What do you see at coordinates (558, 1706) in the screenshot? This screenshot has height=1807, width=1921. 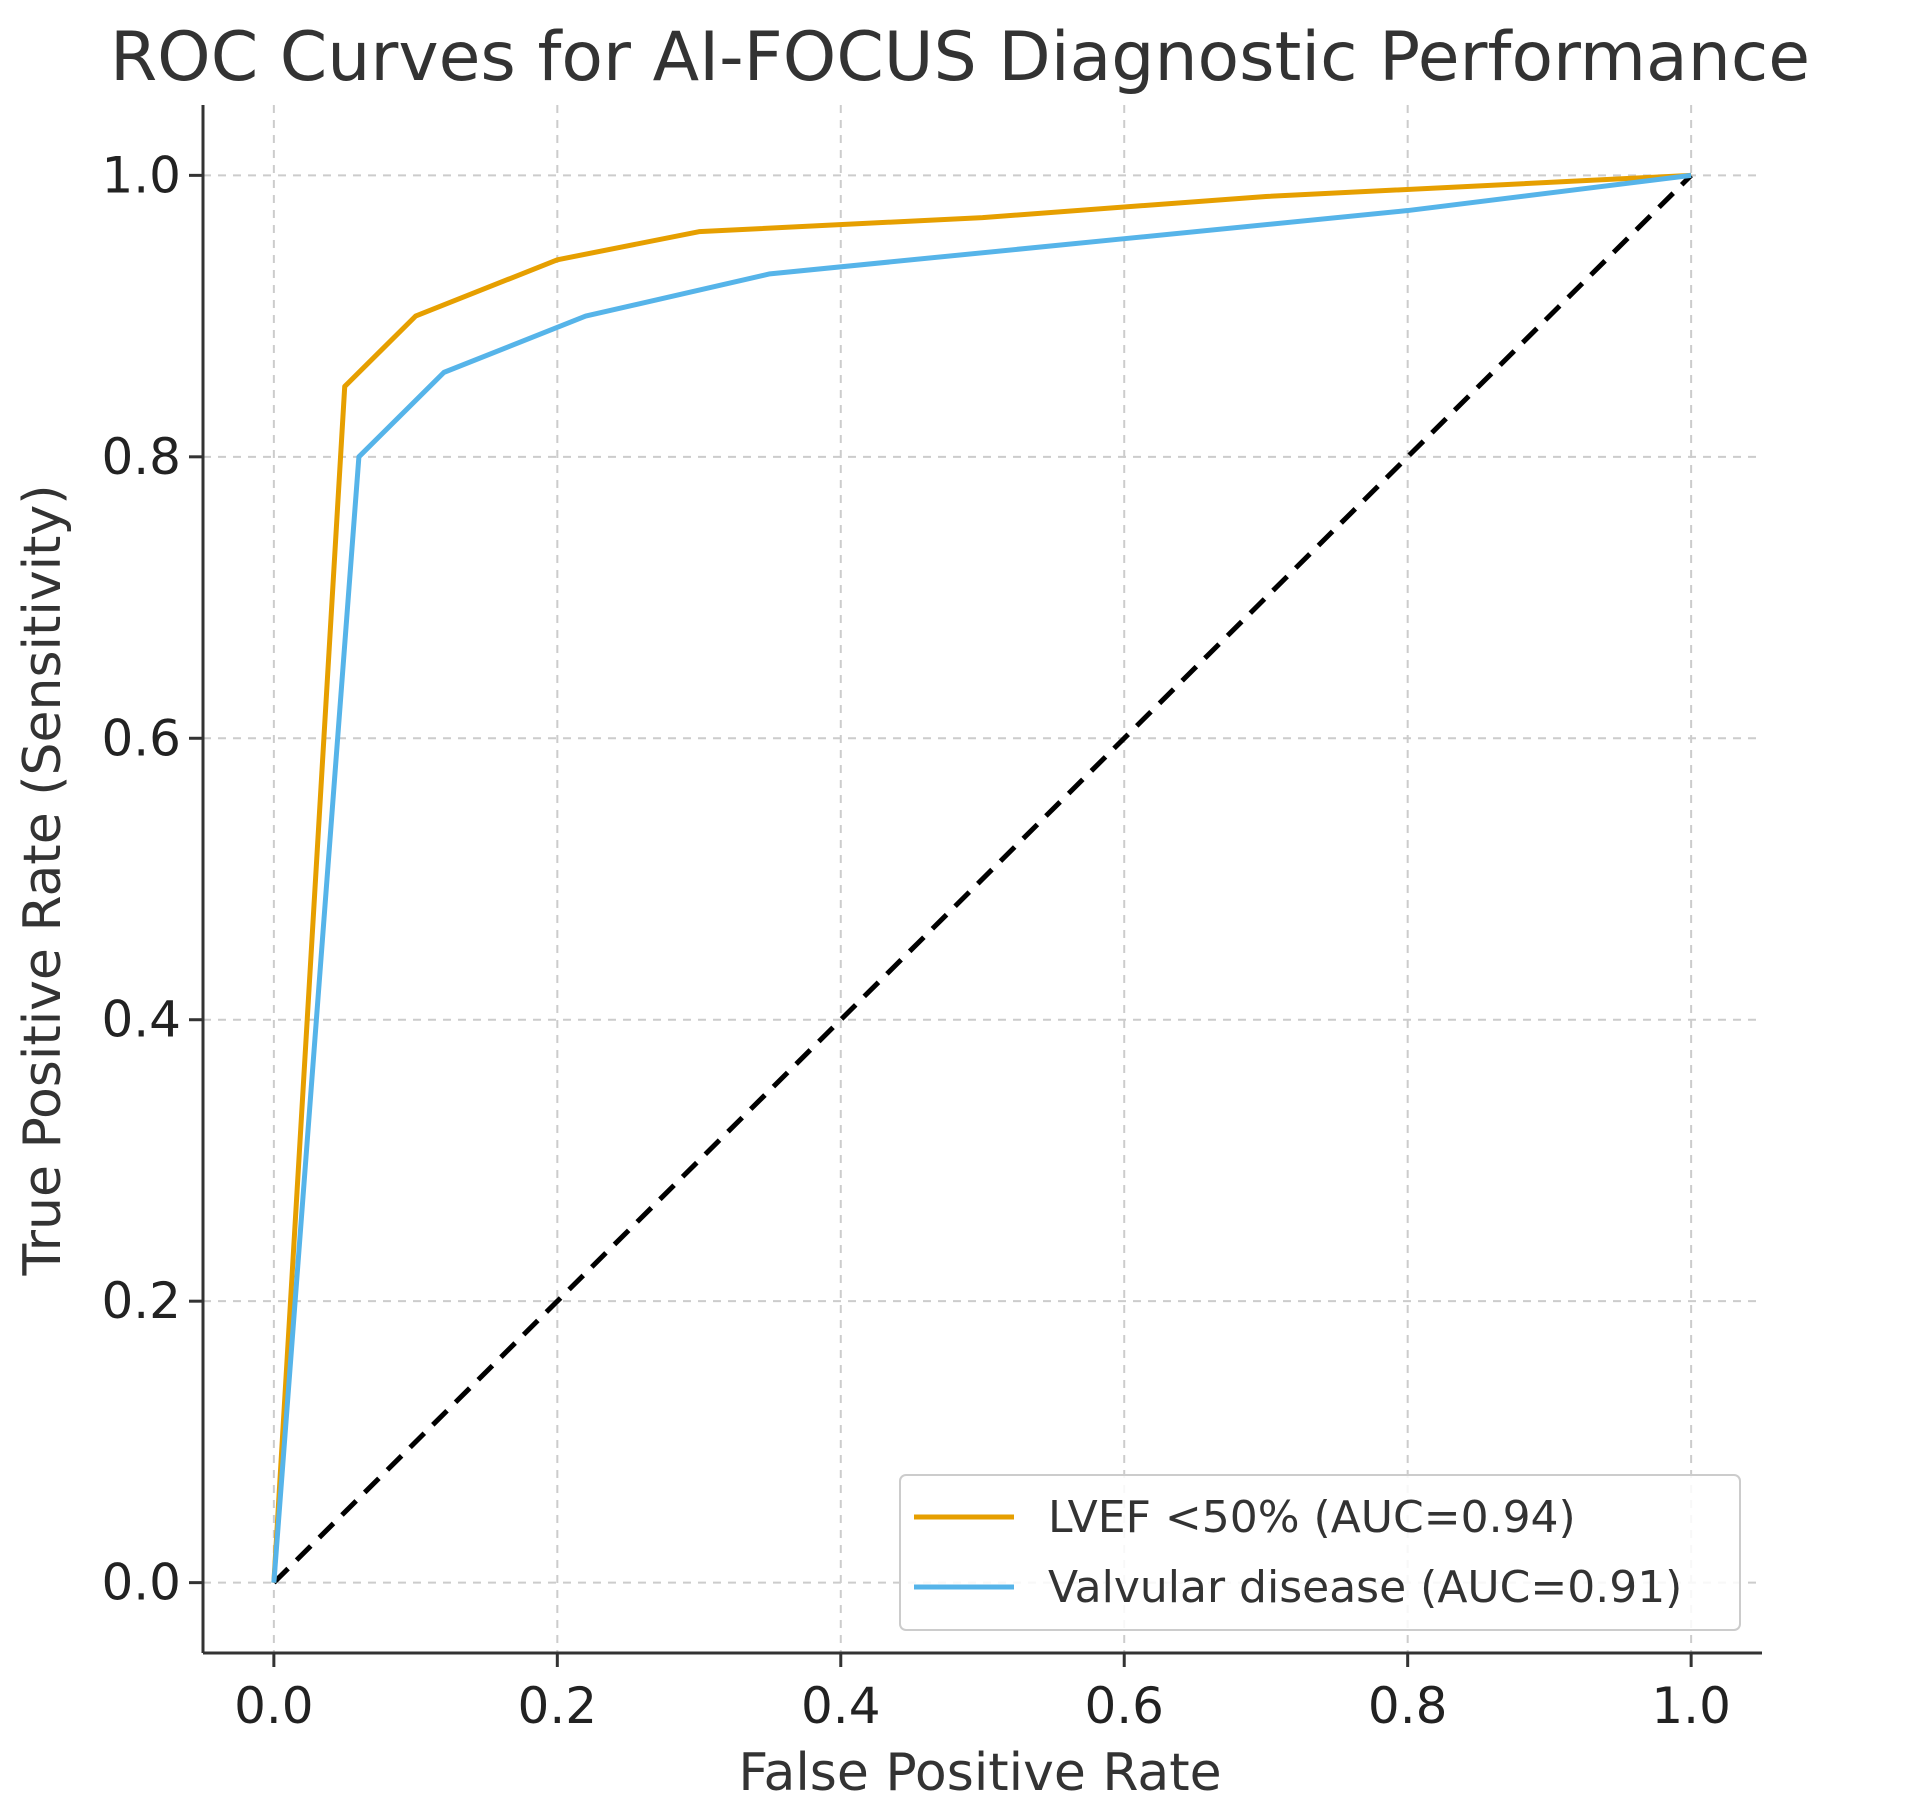 I see `x-tick-label-1: 0.2` at bounding box center [558, 1706].